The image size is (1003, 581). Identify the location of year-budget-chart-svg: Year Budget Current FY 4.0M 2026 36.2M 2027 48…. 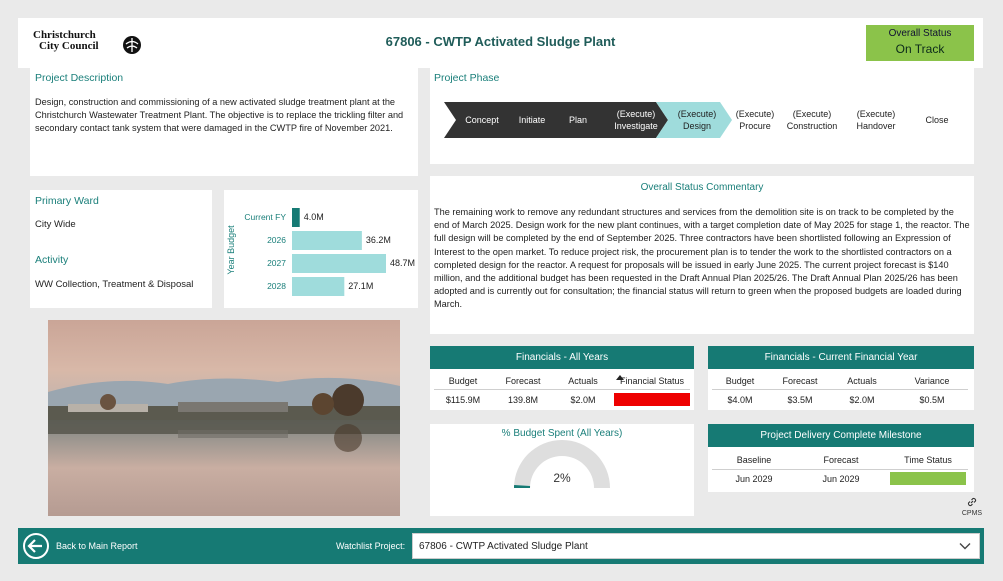
(320, 252).